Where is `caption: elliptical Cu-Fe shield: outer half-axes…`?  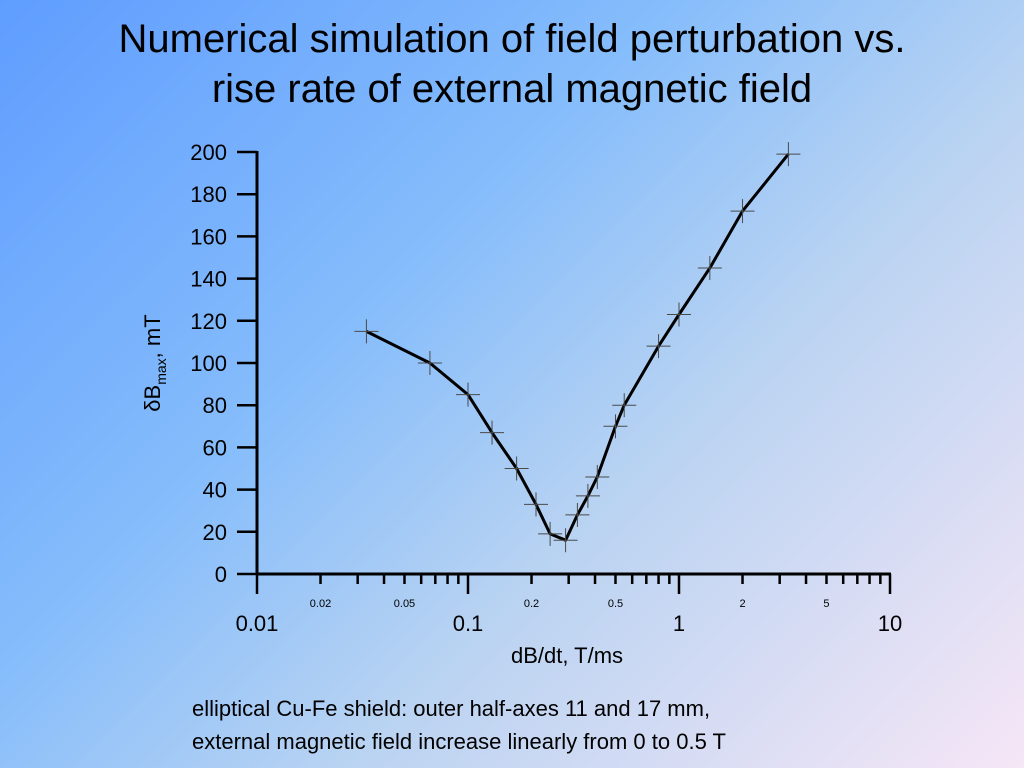
caption: elliptical Cu-Fe shield: outer half-axes… is located at coordinates (602, 725).